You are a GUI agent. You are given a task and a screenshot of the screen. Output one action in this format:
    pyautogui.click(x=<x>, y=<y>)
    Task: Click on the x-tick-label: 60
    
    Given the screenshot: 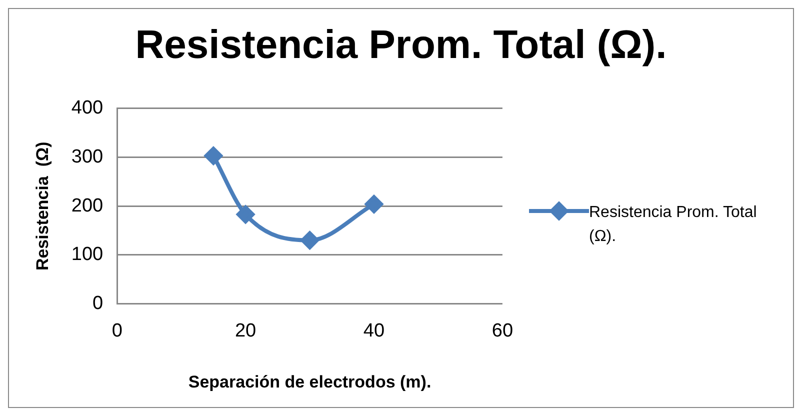 What is the action you would take?
    pyautogui.click(x=503, y=331)
    